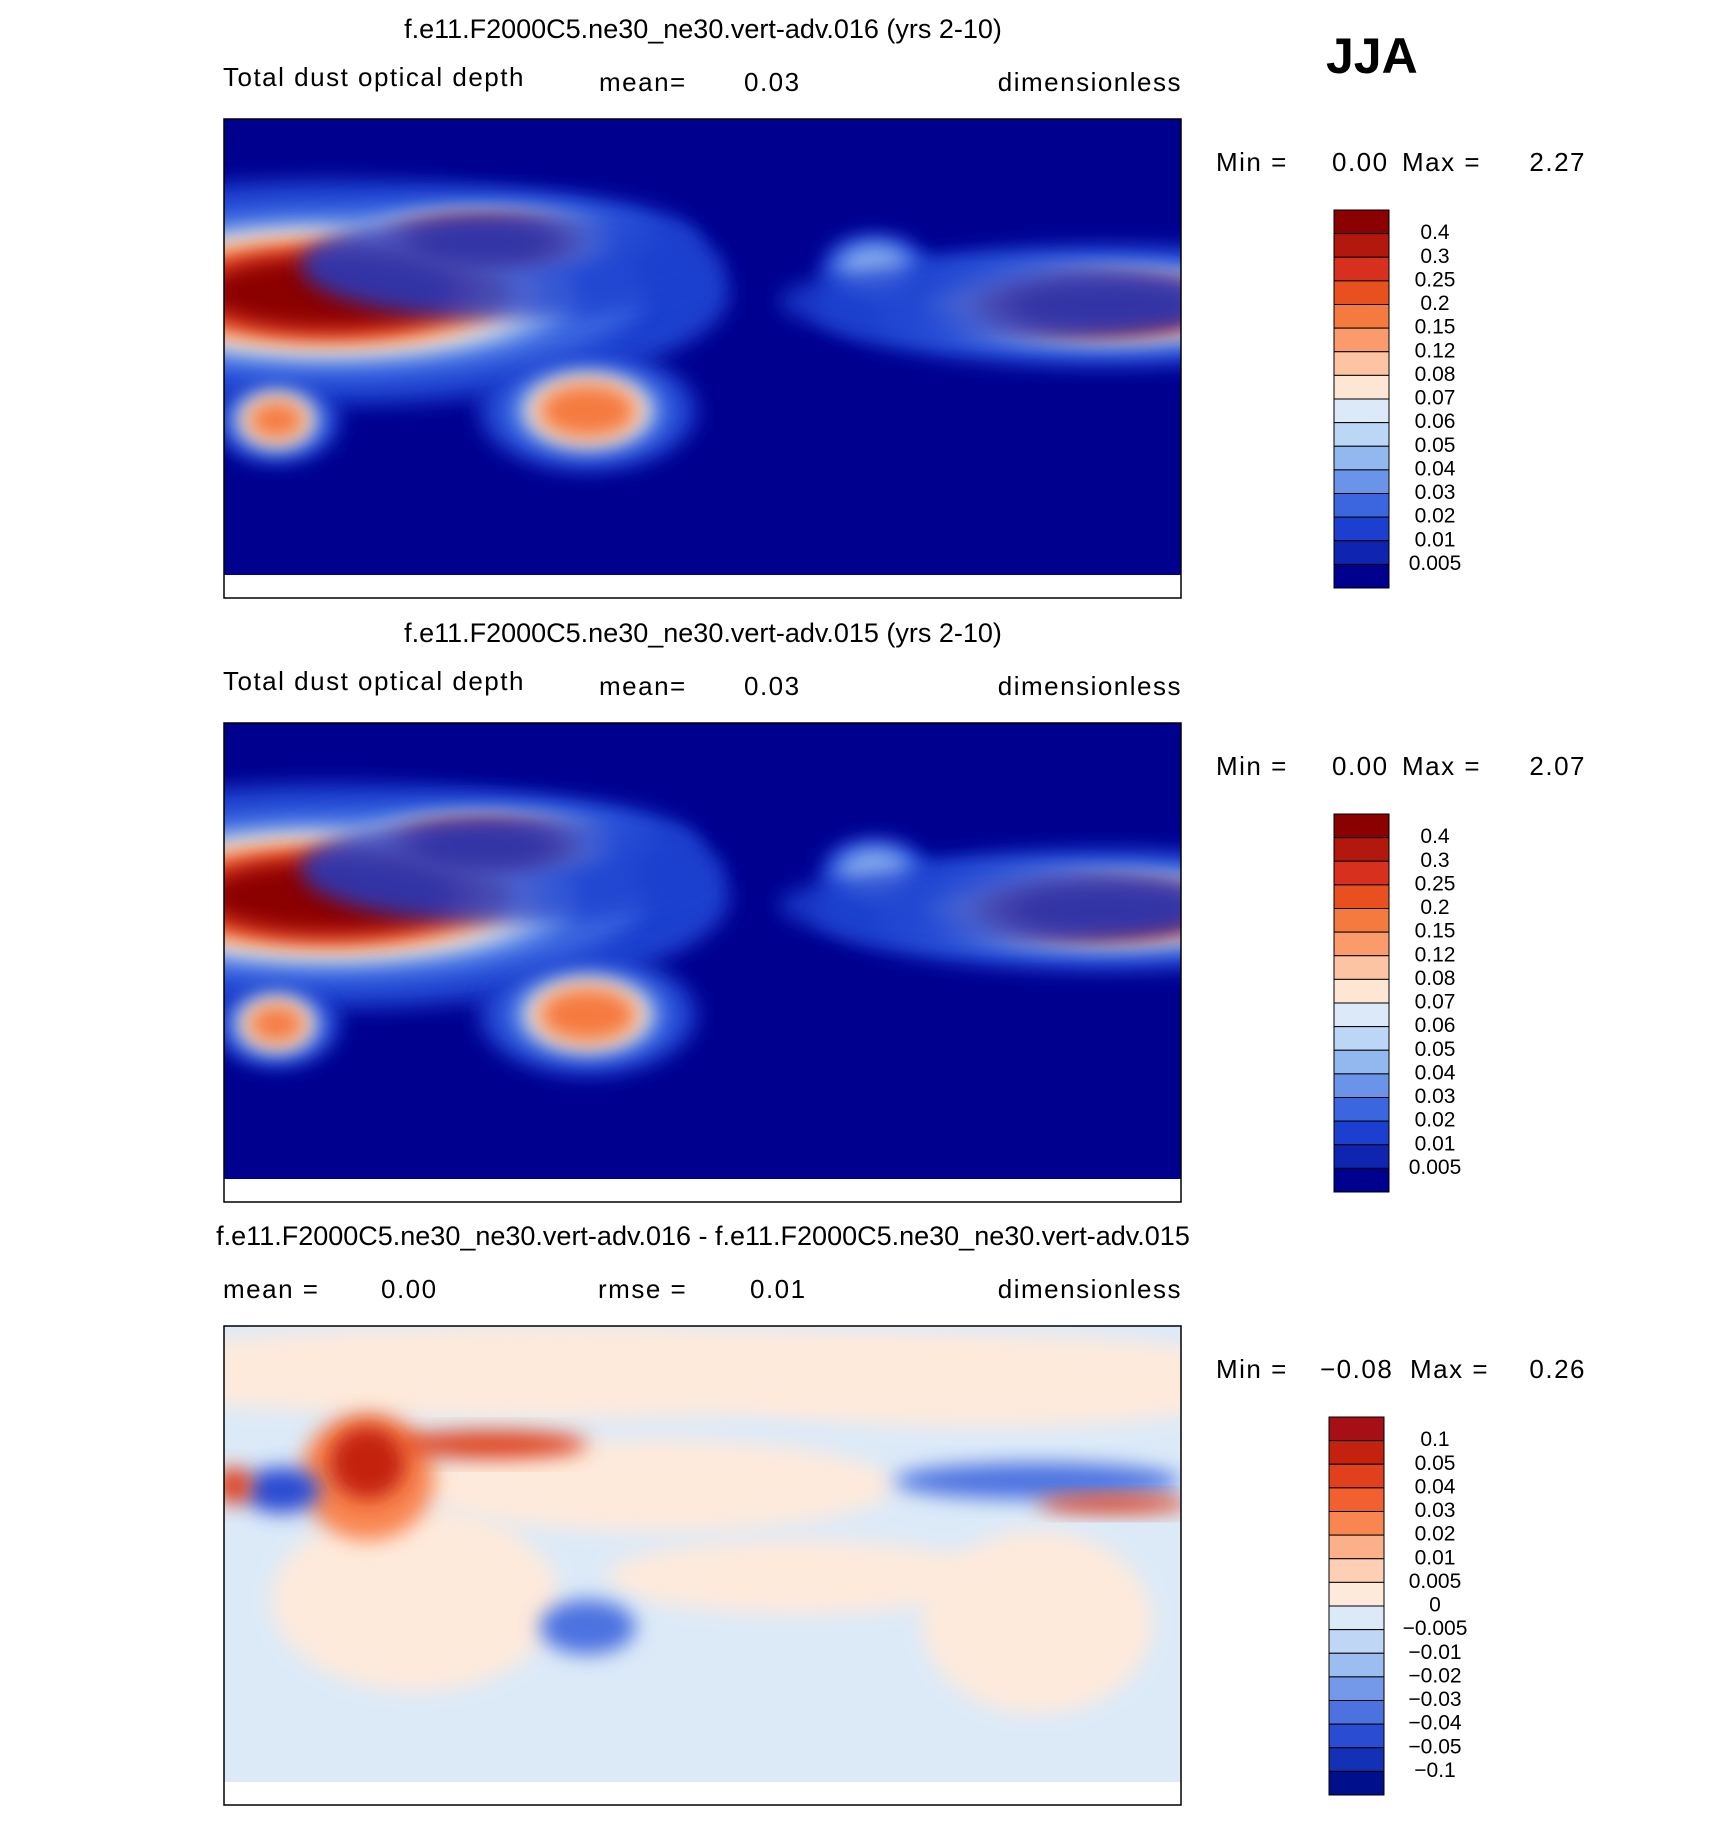  Describe the element at coordinates (1557, 1369) in the screenshot. I see `max-value: 0.26` at that location.